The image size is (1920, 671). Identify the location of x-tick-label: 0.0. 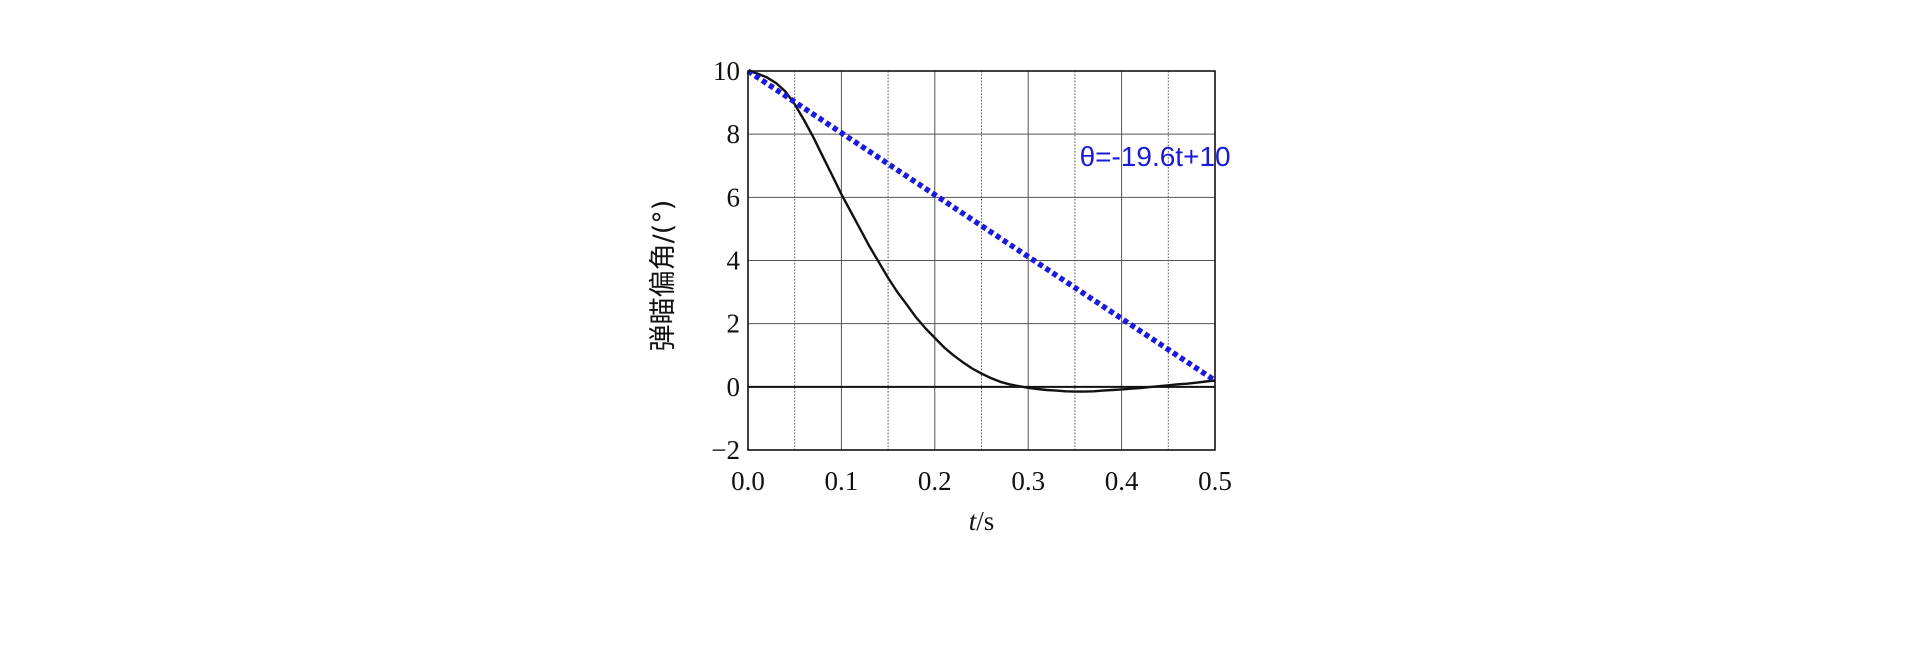
(748, 481).